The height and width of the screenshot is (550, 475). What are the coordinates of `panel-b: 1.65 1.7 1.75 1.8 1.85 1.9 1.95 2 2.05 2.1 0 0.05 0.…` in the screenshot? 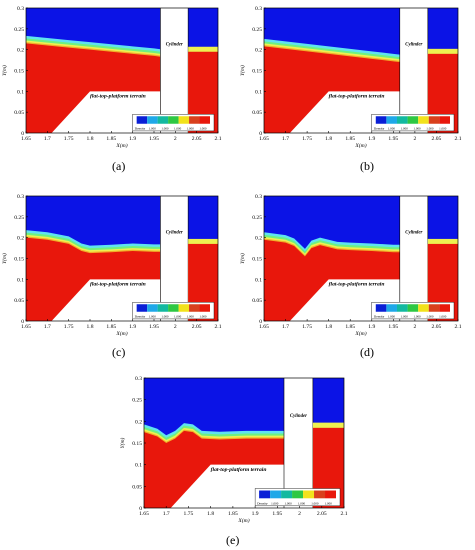 It's located at (354, 77).